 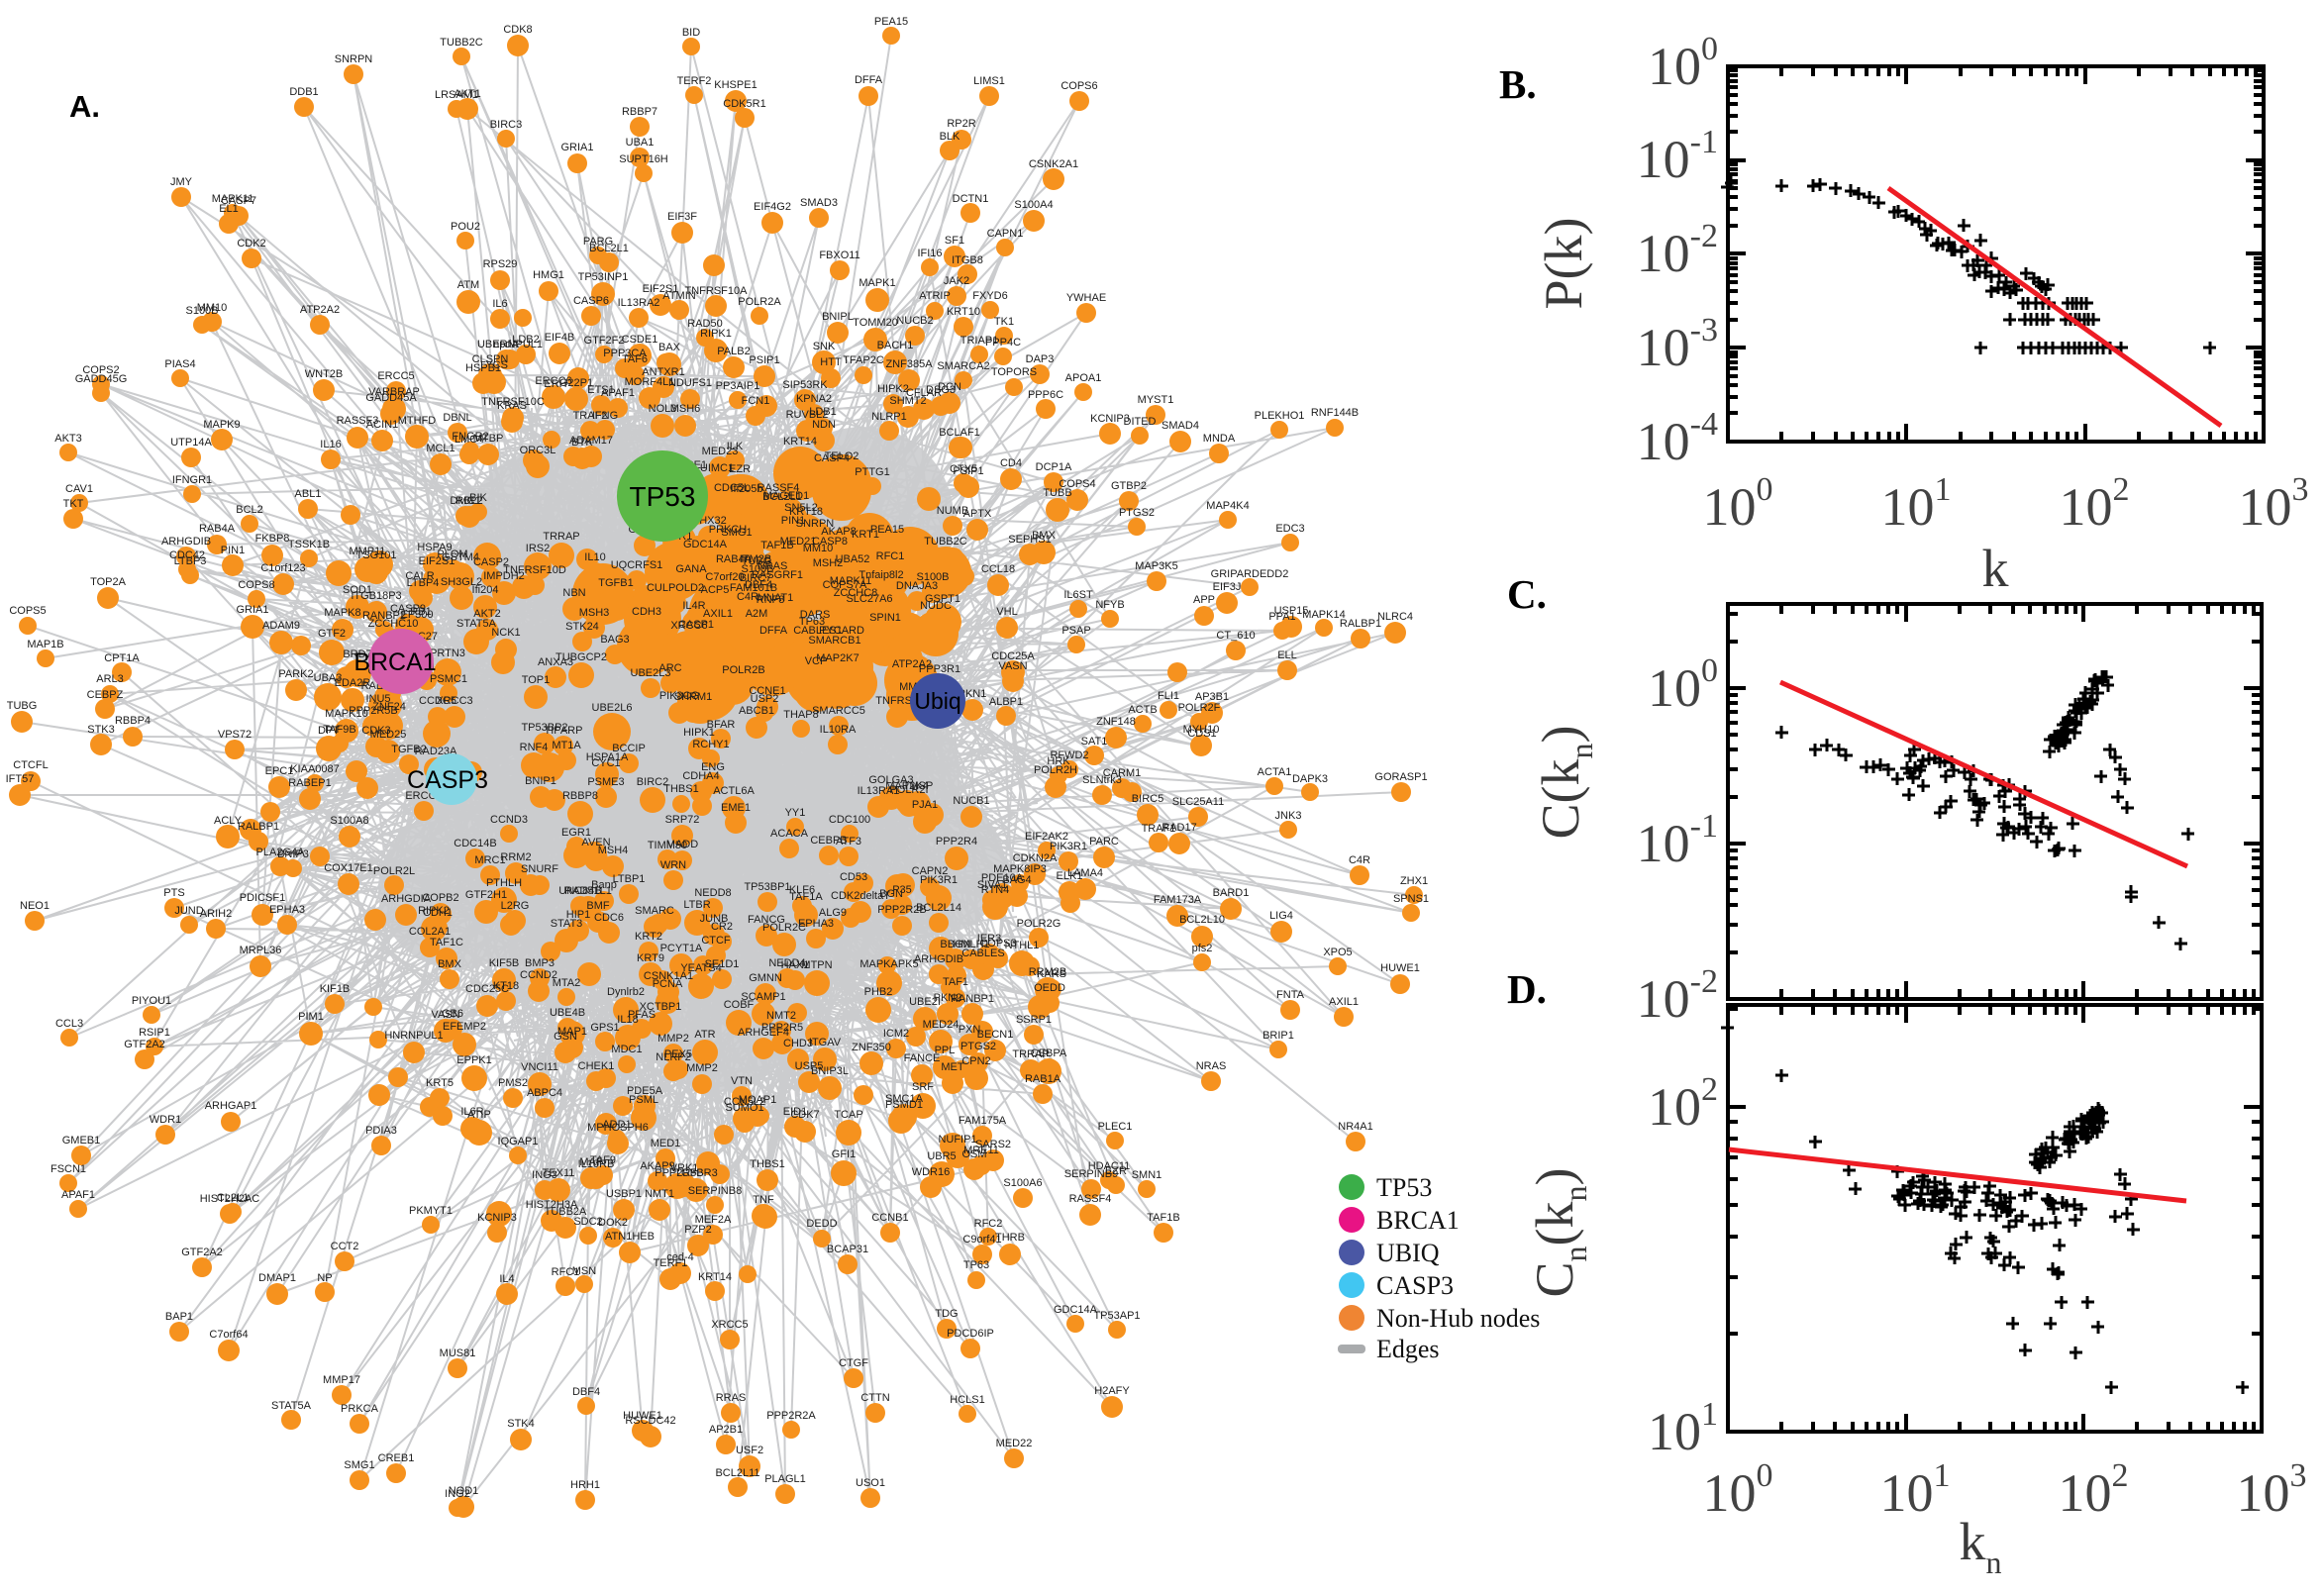 I want to click on svg-text: NUCB2, so click(x=915, y=321).